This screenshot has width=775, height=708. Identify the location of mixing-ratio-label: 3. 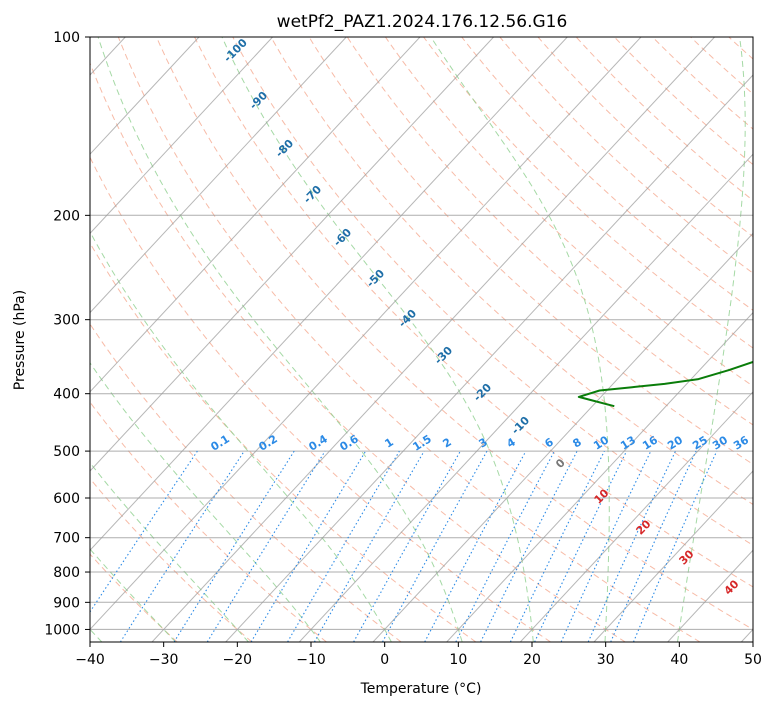
(482, 442).